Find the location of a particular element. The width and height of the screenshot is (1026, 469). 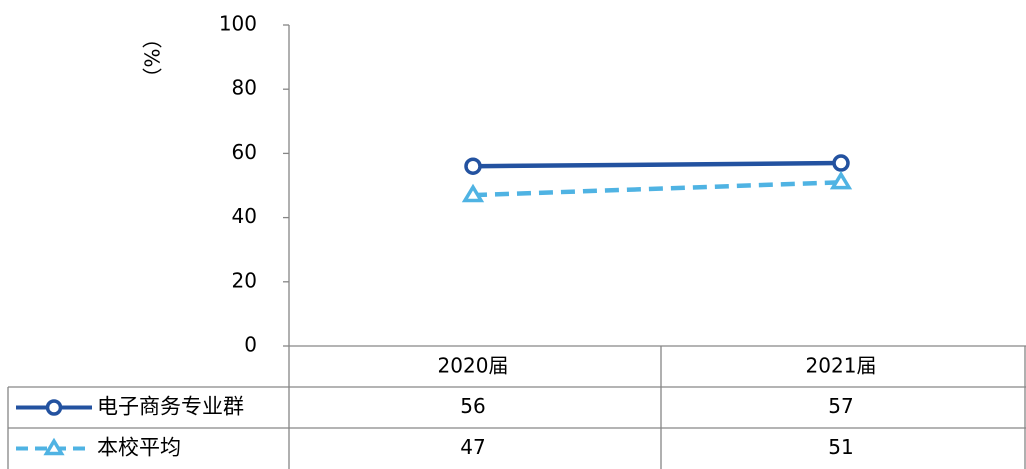

series-lines is located at coordinates (657, 179).